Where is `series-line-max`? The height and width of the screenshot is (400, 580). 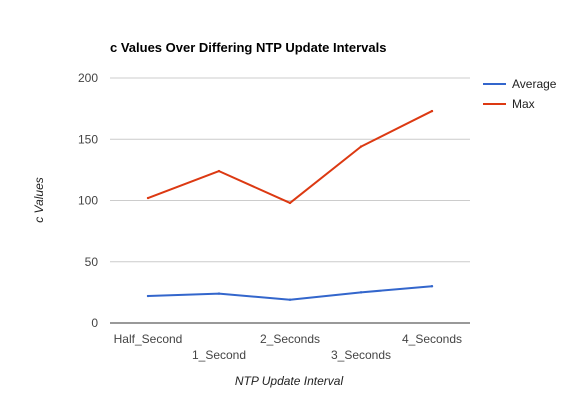 series-line-max is located at coordinates (290, 157).